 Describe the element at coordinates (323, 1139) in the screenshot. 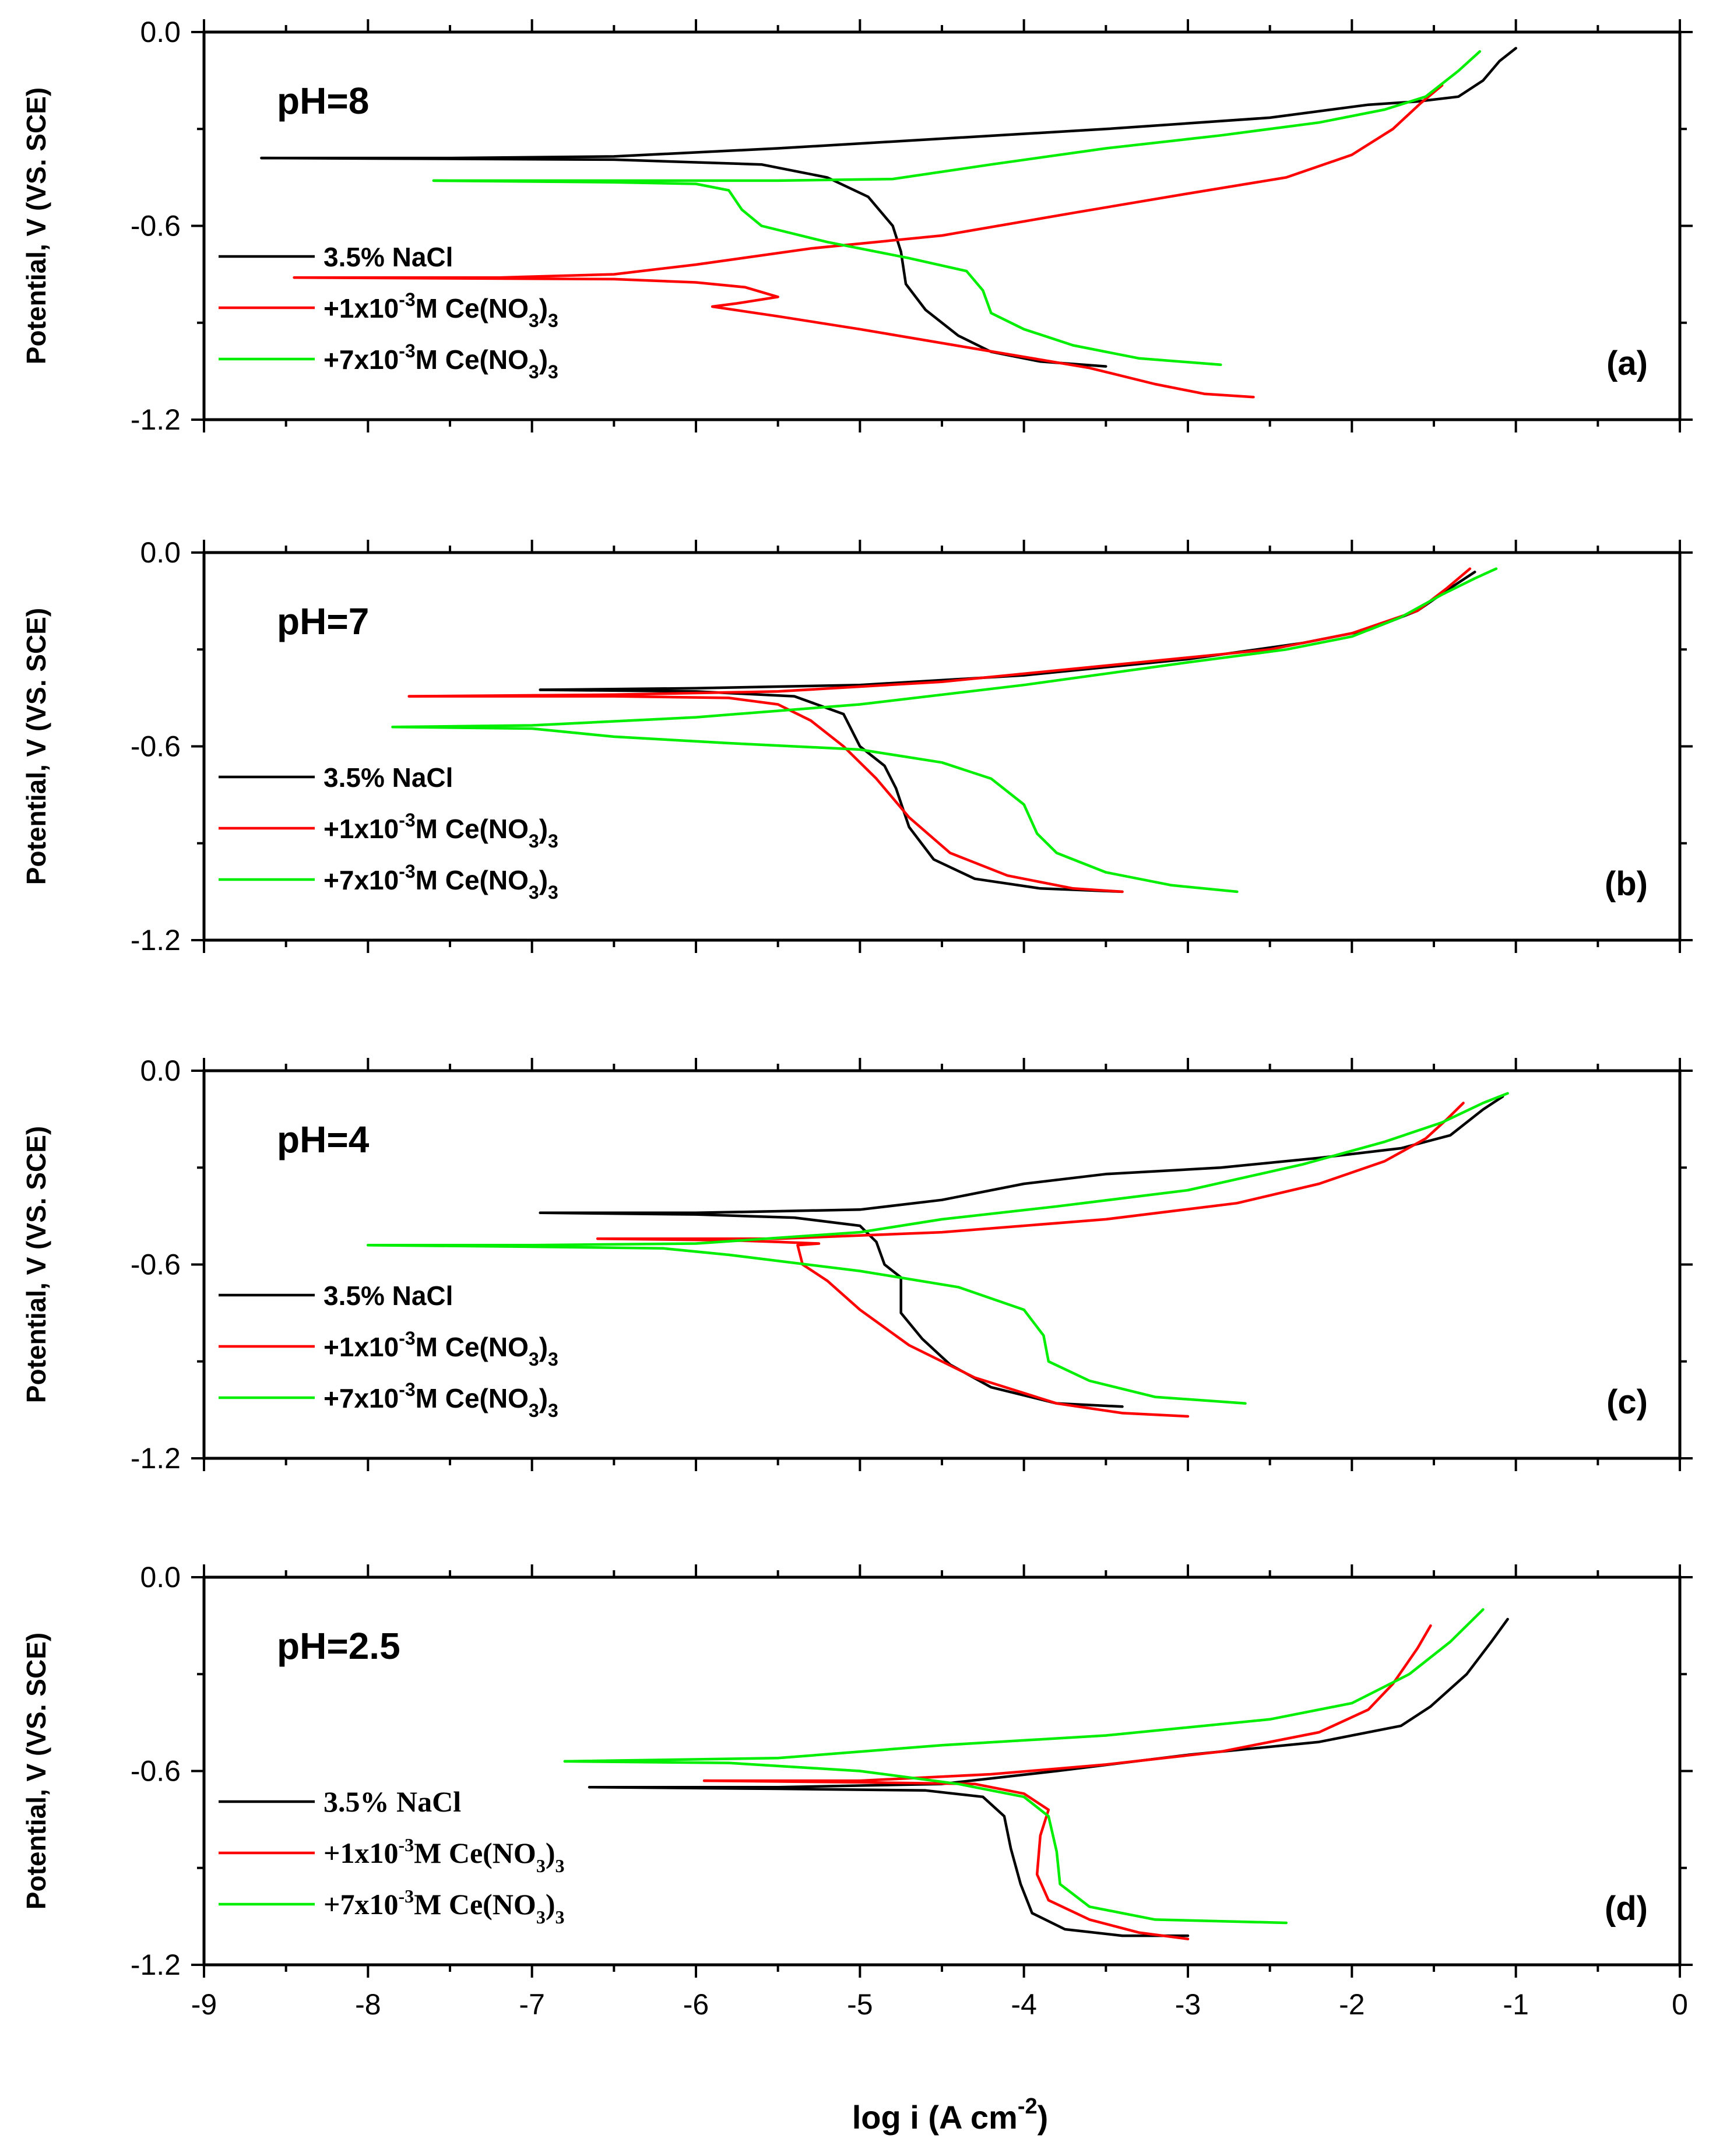

I see `panel-title: pH=4` at that location.